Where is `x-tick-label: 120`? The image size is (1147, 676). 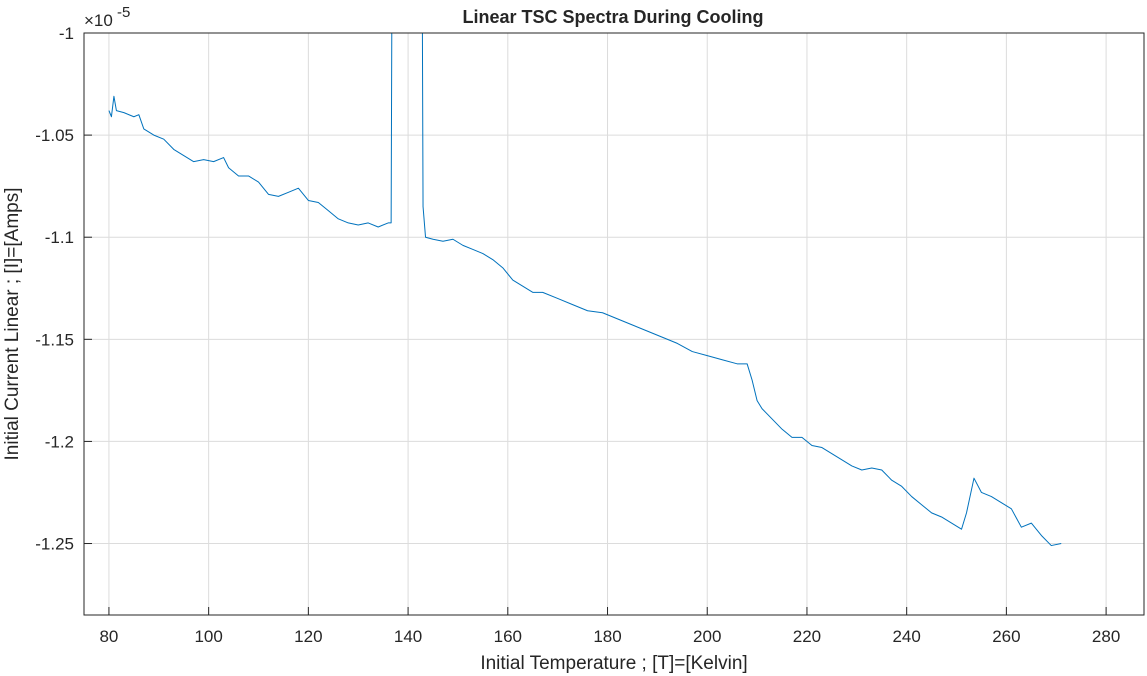 x-tick-label: 120 is located at coordinates (308, 636).